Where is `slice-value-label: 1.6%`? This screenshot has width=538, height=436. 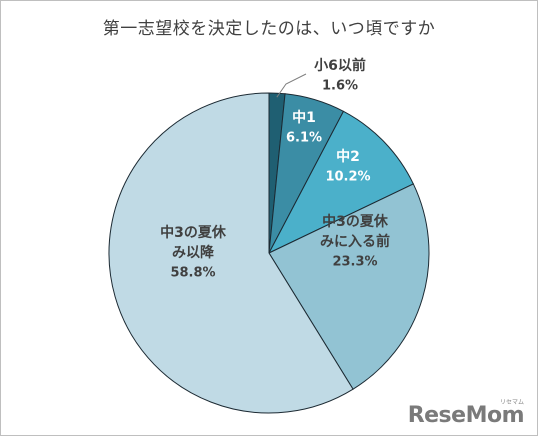 slice-value-label: 1.6% is located at coordinates (340, 86).